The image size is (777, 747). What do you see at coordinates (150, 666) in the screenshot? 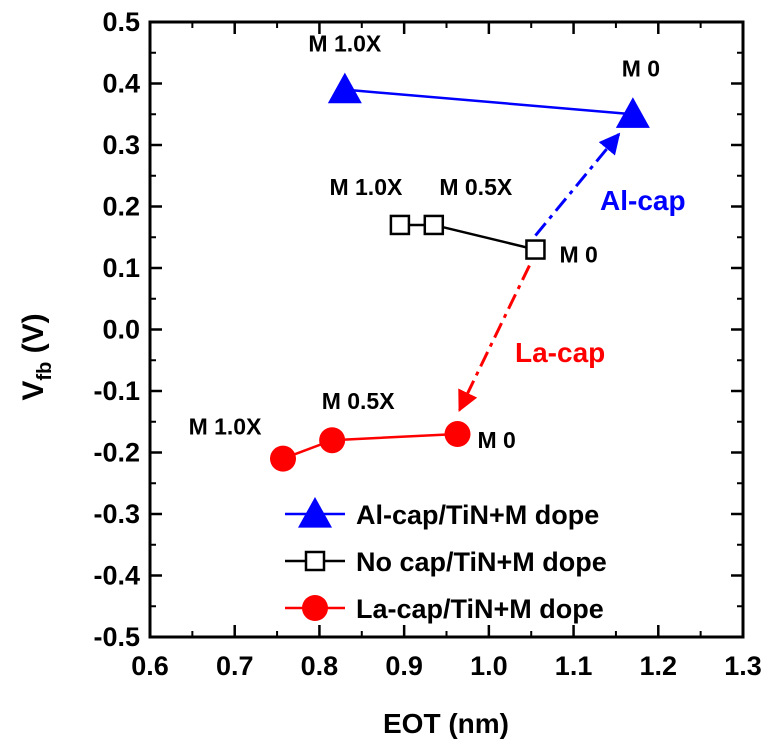
I see `x-tick-label: 0.6` at bounding box center [150, 666].